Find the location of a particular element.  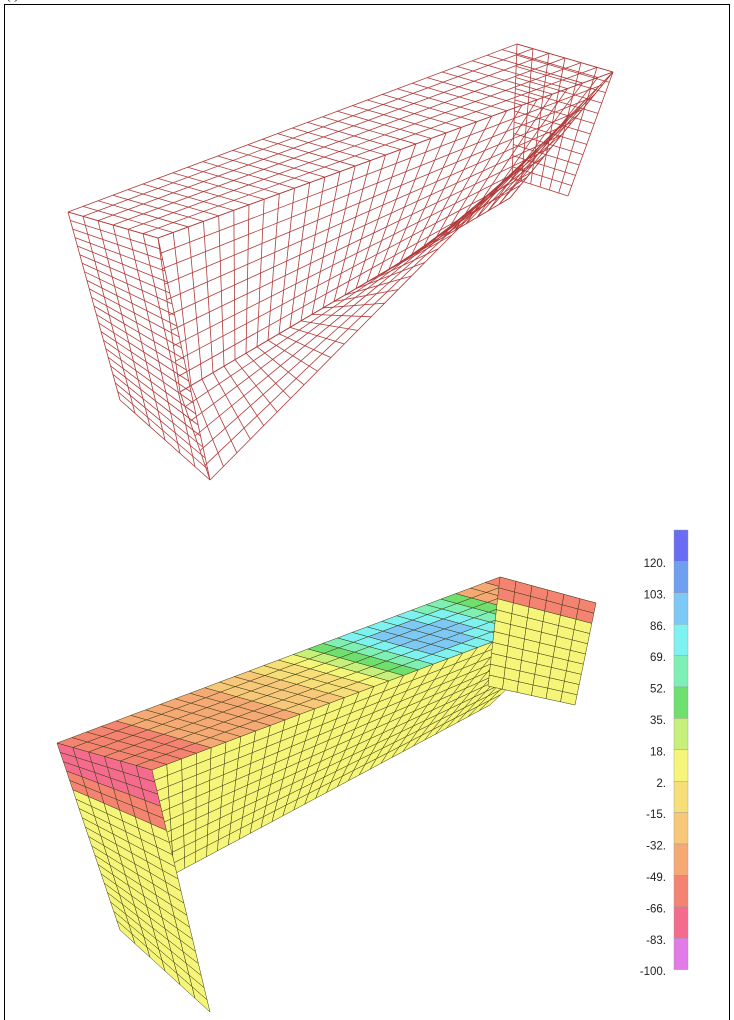

legend-label: -100. is located at coordinates (653, 972).